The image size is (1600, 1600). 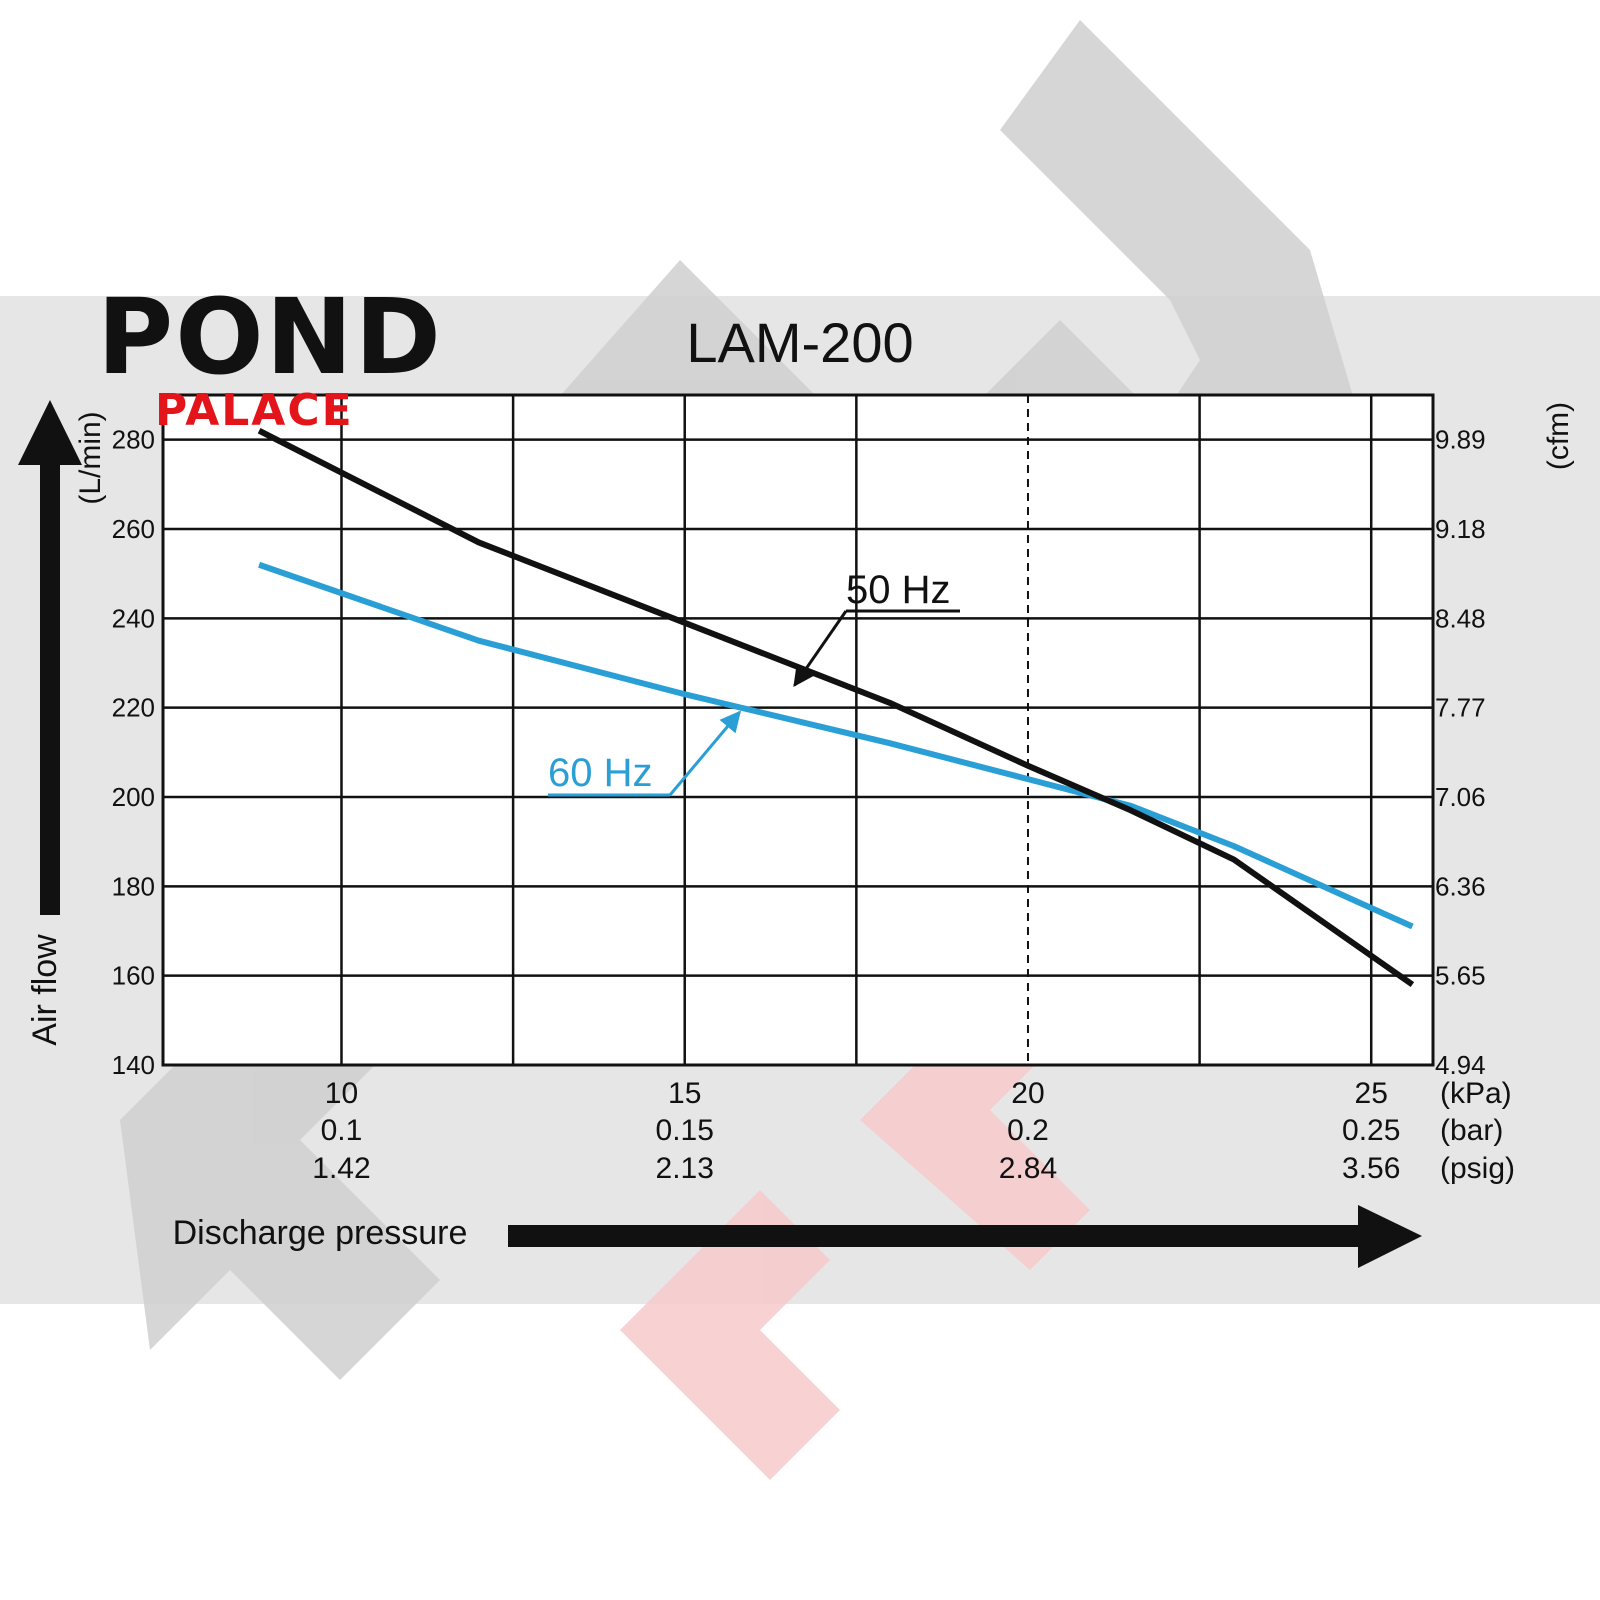 What do you see at coordinates (1460, 886) in the screenshot?
I see `y-tick-right: 6.36` at bounding box center [1460, 886].